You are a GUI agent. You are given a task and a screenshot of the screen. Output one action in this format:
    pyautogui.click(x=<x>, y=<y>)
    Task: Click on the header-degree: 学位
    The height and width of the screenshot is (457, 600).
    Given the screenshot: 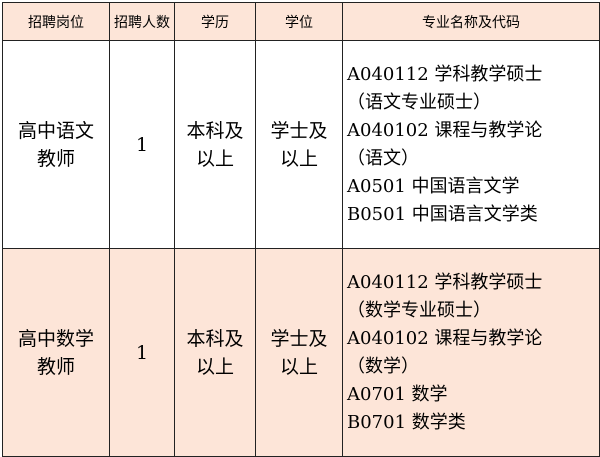 What is the action you would take?
    pyautogui.click(x=299, y=21)
    